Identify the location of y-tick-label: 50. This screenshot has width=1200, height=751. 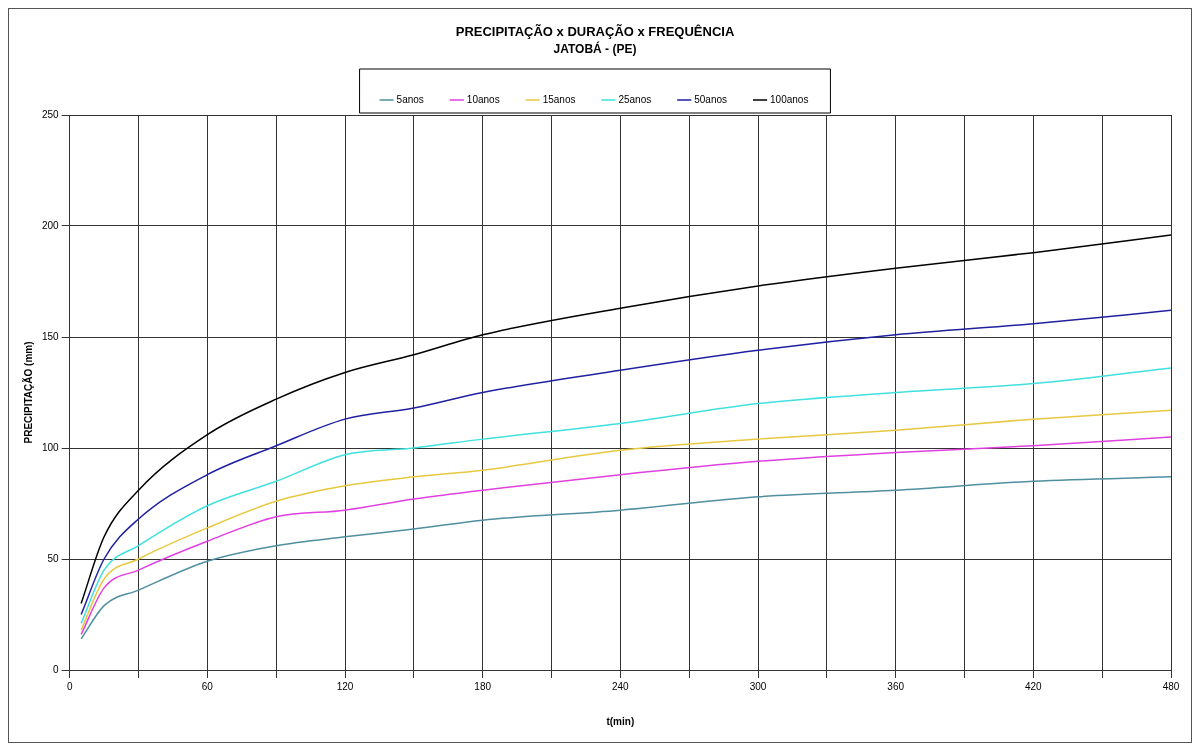
(53, 558).